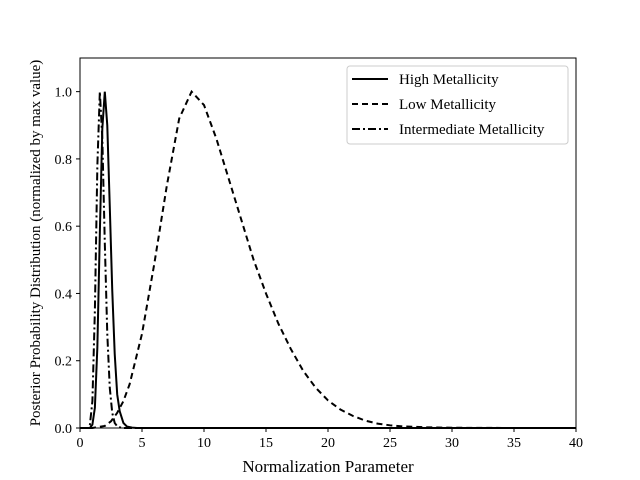  Describe the element at coordinates (64, 93) in the screenshot. I see `y-tick-label: 1.0` at that location.